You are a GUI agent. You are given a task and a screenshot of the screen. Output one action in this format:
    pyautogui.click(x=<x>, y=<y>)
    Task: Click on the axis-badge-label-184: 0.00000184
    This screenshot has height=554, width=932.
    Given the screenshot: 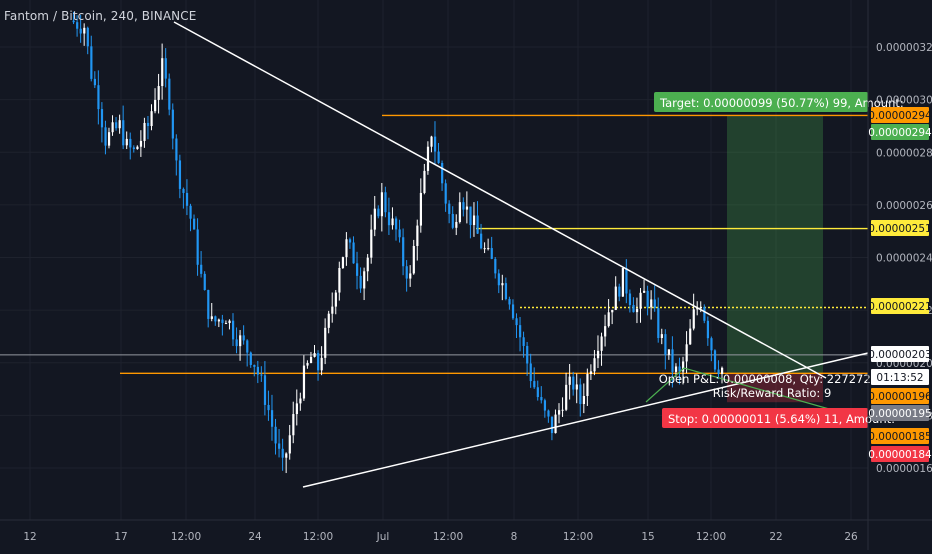 What is the action you would take?
    pyautogui.click(x=900, y=454)
    